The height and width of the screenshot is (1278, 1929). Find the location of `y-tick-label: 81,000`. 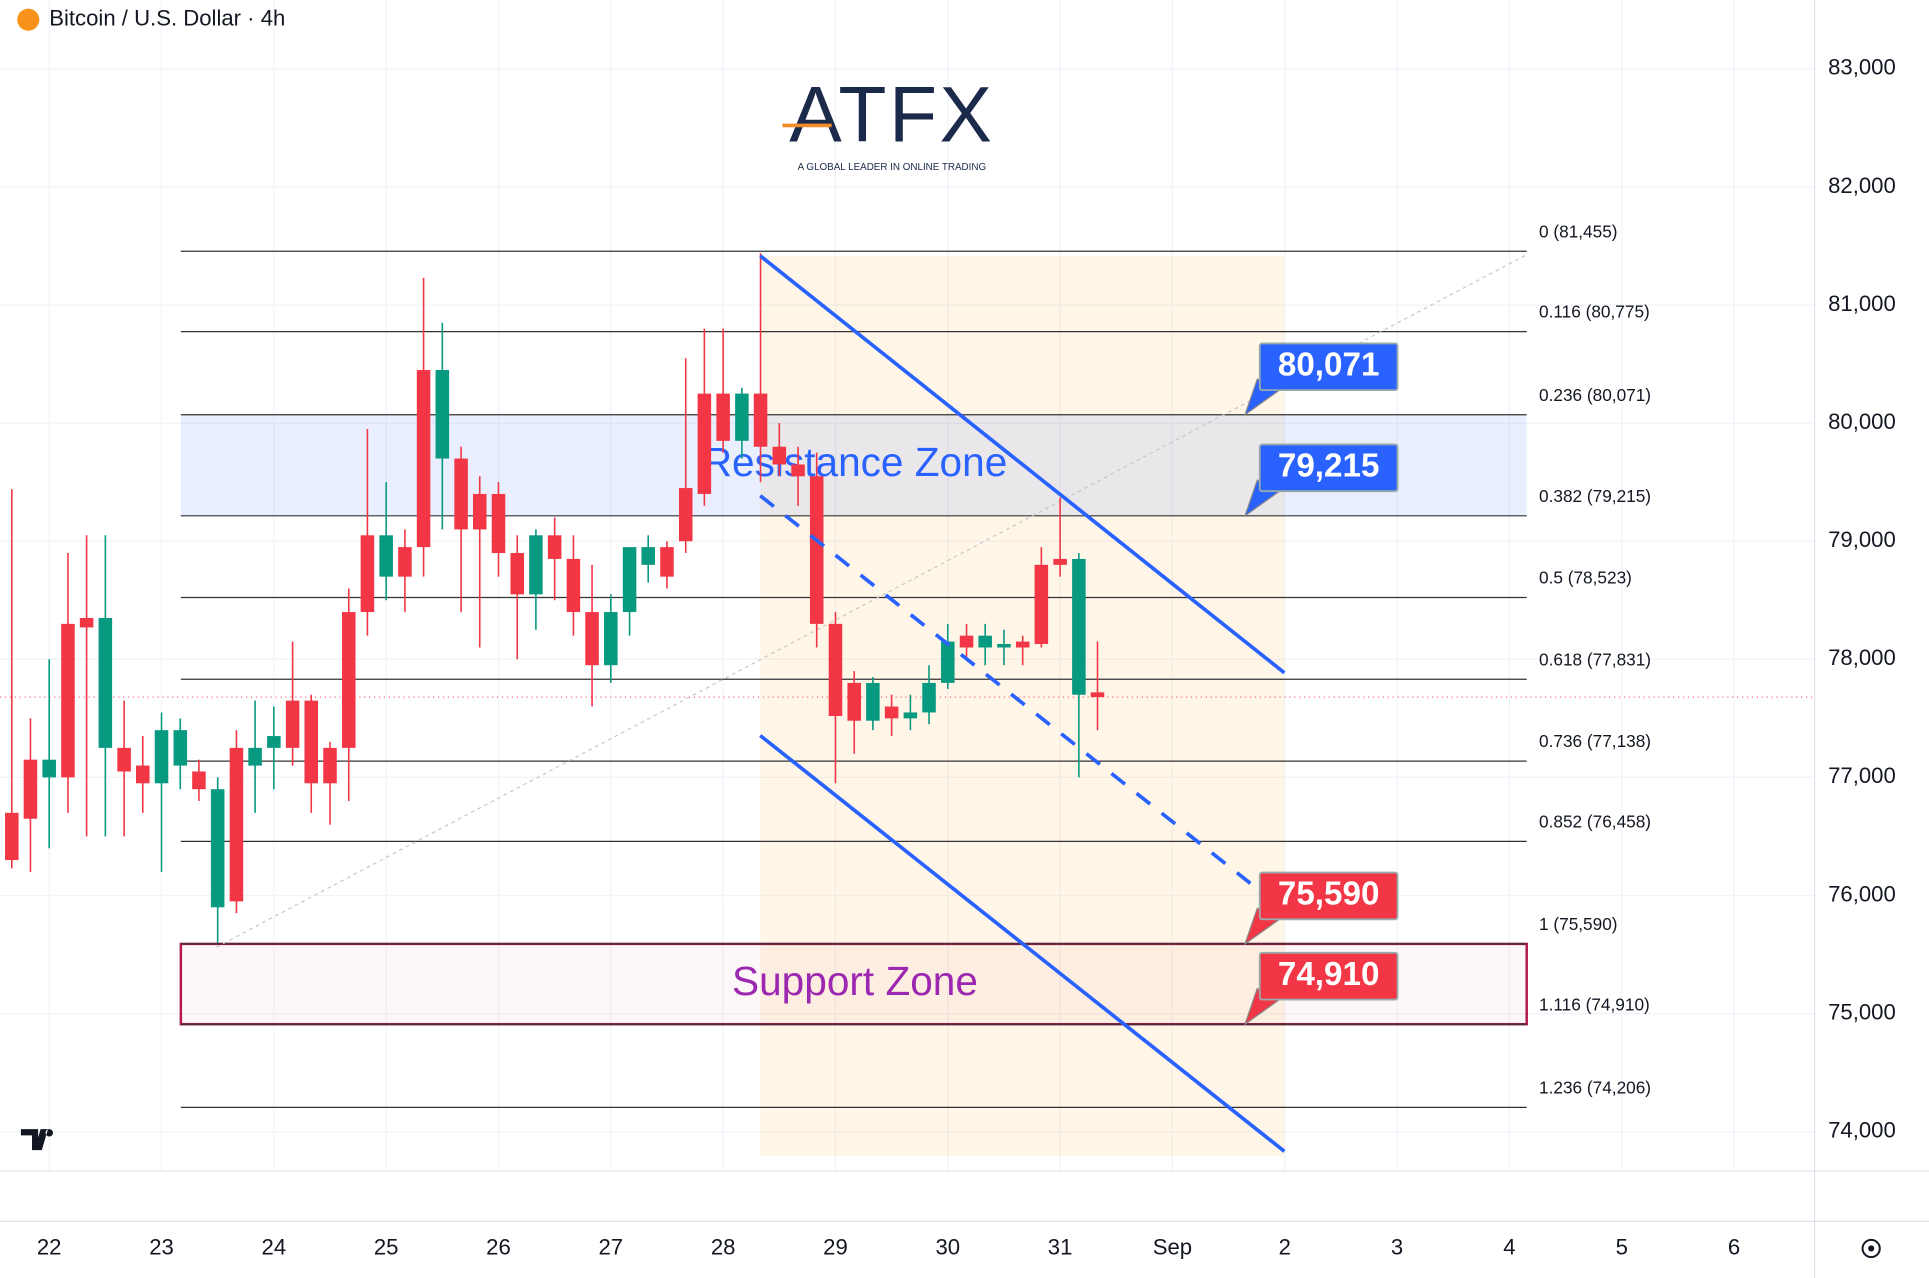

y-tick-label: 81,000 is located at coordinates (1862, 303).